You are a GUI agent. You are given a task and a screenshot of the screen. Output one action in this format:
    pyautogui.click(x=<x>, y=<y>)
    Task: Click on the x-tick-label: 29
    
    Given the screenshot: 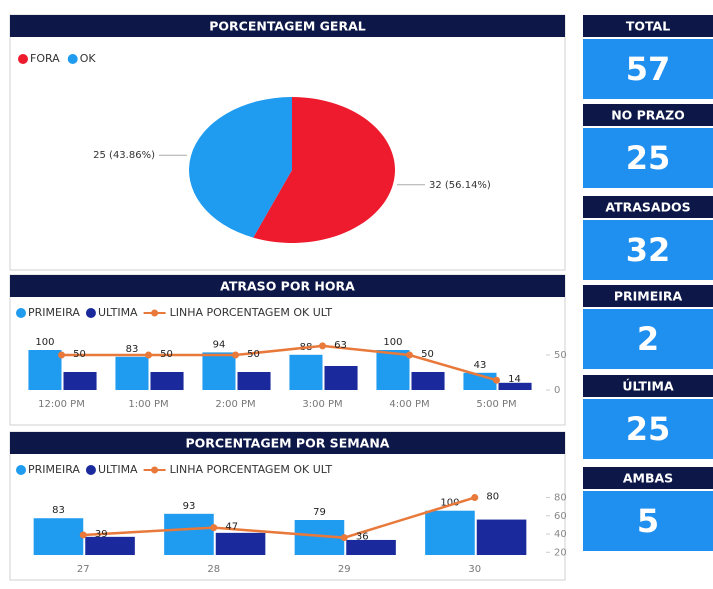 What is the action you would take?
    pyautogui.click(x=344, y=569)
    